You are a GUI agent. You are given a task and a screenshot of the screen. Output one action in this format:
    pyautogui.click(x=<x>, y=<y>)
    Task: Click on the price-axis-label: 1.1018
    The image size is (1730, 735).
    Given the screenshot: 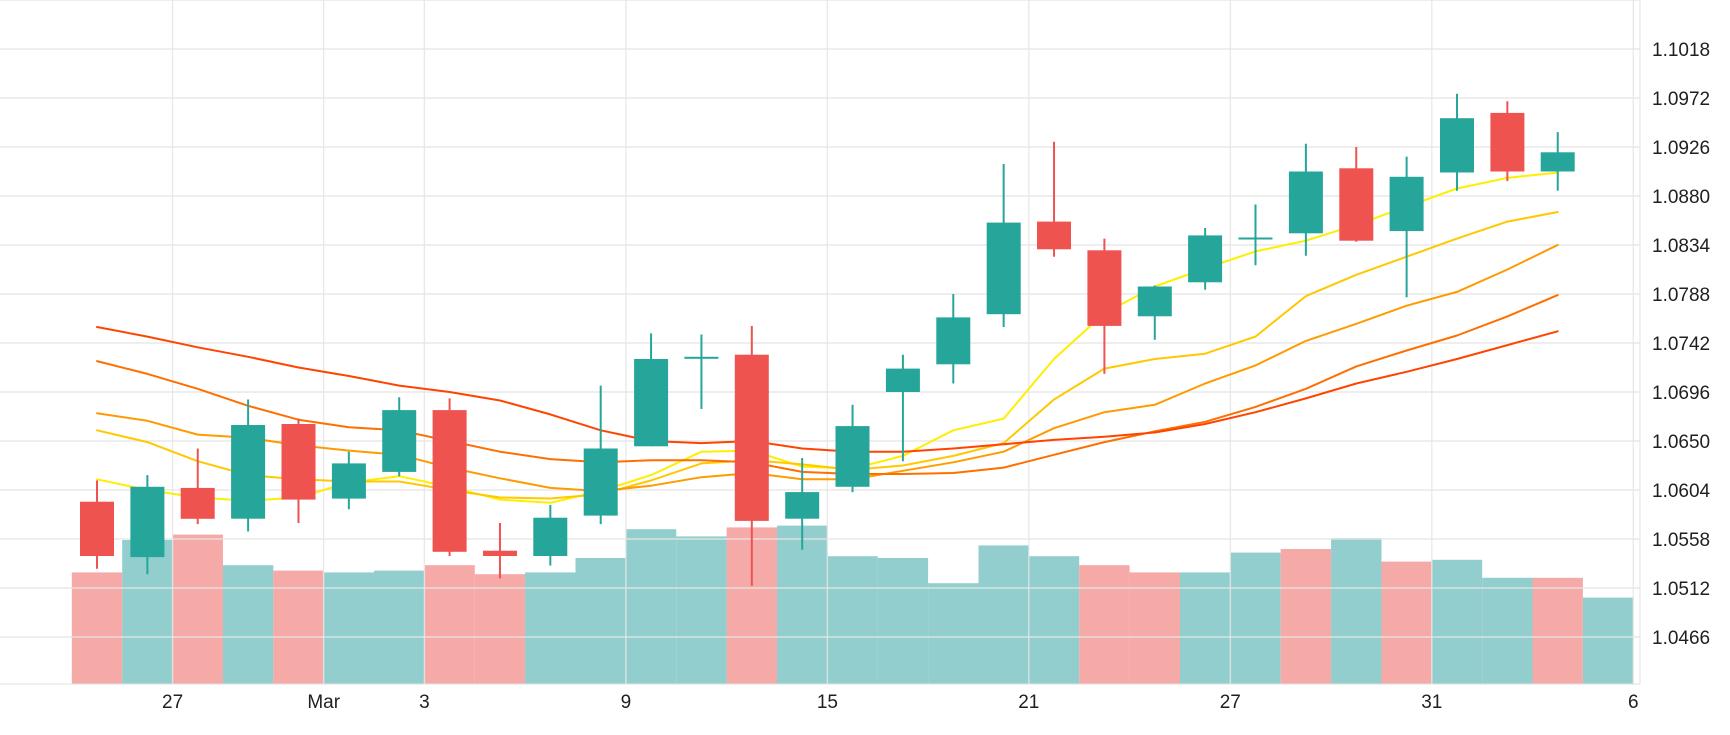 What is the action you would take?
    pyautogui.click(x=1681, y=50)
    